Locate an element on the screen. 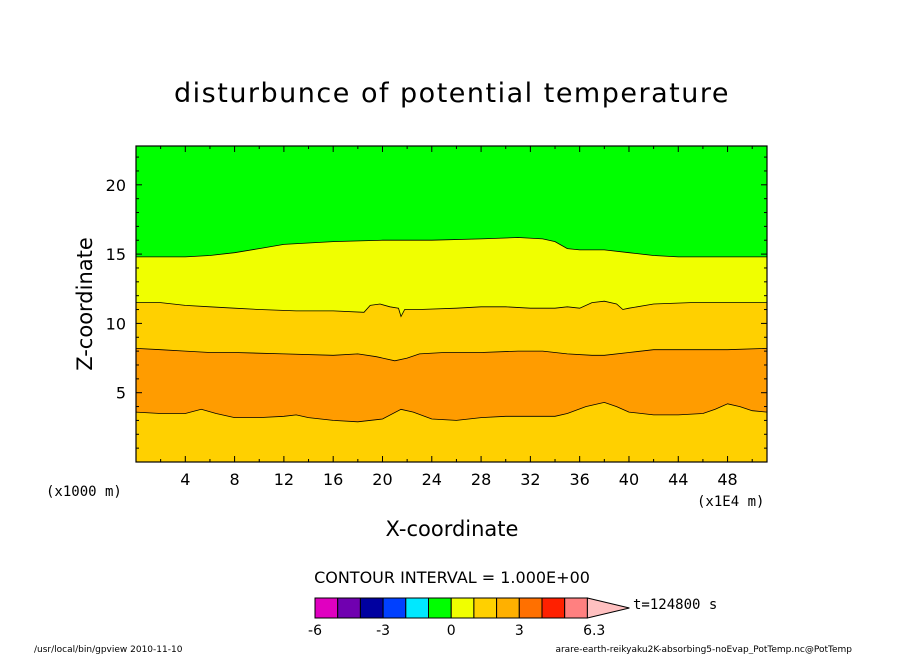 The height and width of the screenshot is (654, 904). x-tick-label: 28 is located at coordinates (481, 479).